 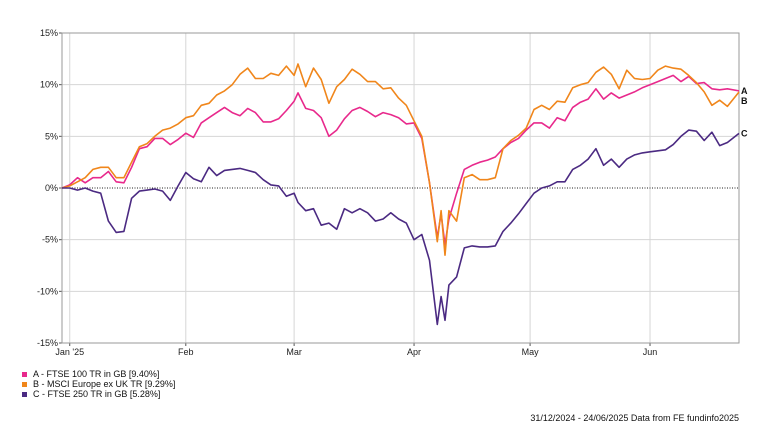 I want to click on y-tick-label: 0%, so click(x=51, y=188).